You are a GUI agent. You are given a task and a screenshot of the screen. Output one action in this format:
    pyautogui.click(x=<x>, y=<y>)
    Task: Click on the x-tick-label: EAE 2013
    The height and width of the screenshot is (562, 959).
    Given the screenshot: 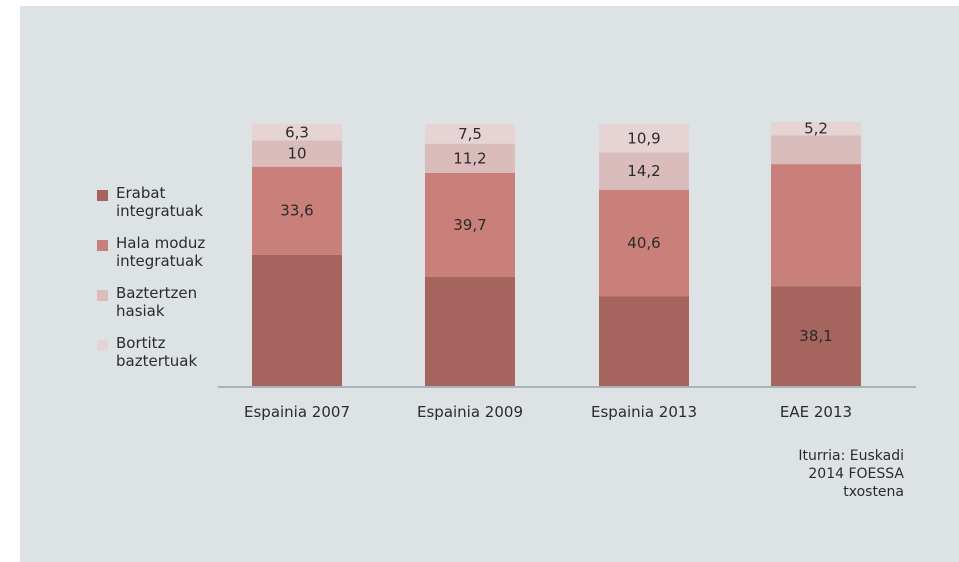 What is the action you would take?
    pyautogui.click(x=816, y=412)
    